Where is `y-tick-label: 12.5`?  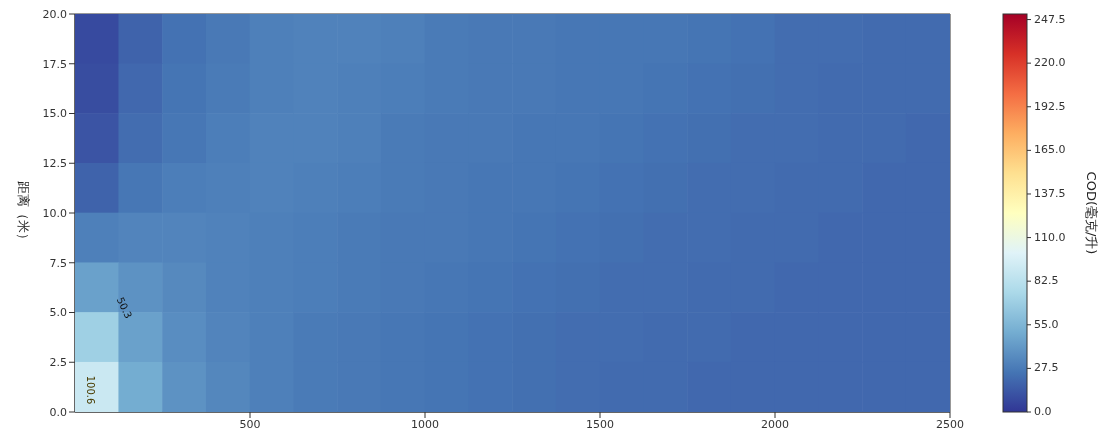 y-tick-label: 12.5 is located at coordinates (54, 164).